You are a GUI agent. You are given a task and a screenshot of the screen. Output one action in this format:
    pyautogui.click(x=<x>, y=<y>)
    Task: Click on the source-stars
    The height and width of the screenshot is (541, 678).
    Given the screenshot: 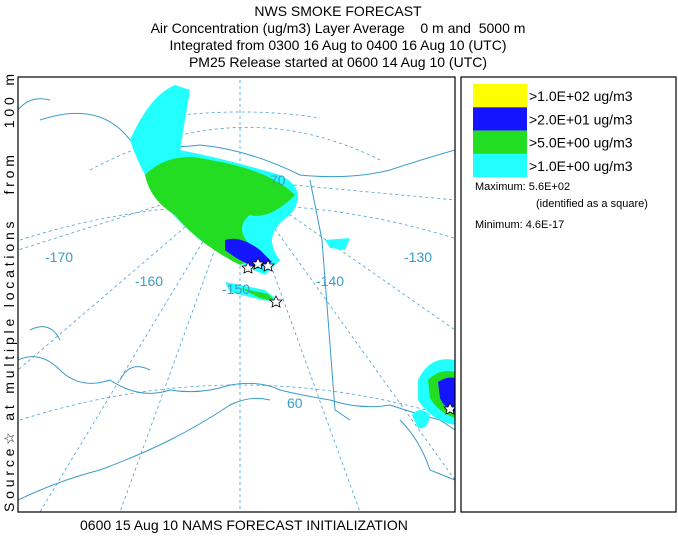 What is the action you would take?
    pyautogui.click(x=348, y=336)
    